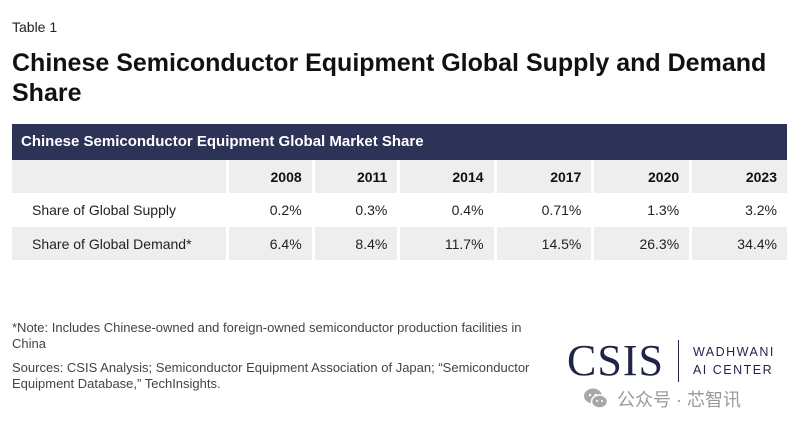 This screenshot has height=430, width=800. Describe the element at coordinates (542, 243) in the screenshot. I see `table-cell: 14.5%` at that location.